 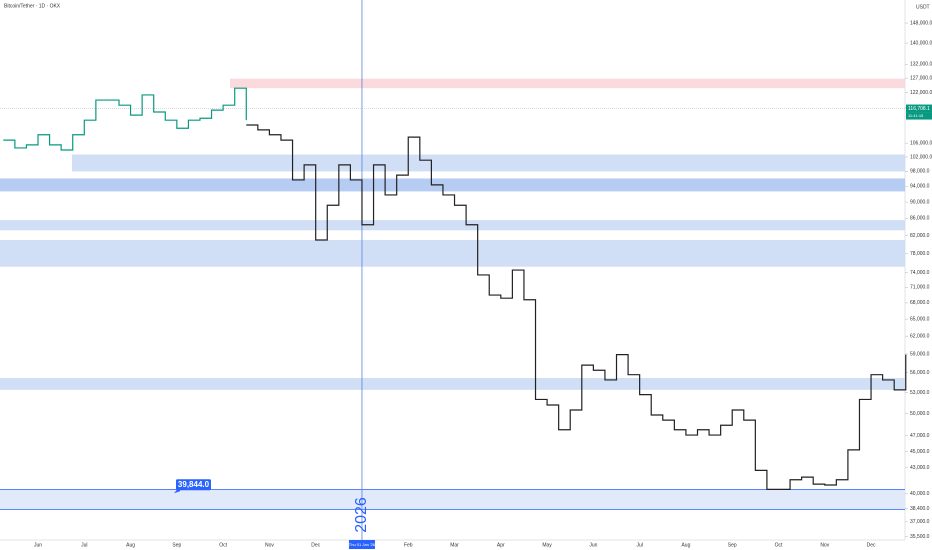 I want to click on y-tick-label: 127,000.0, so click(x=921, y=78).